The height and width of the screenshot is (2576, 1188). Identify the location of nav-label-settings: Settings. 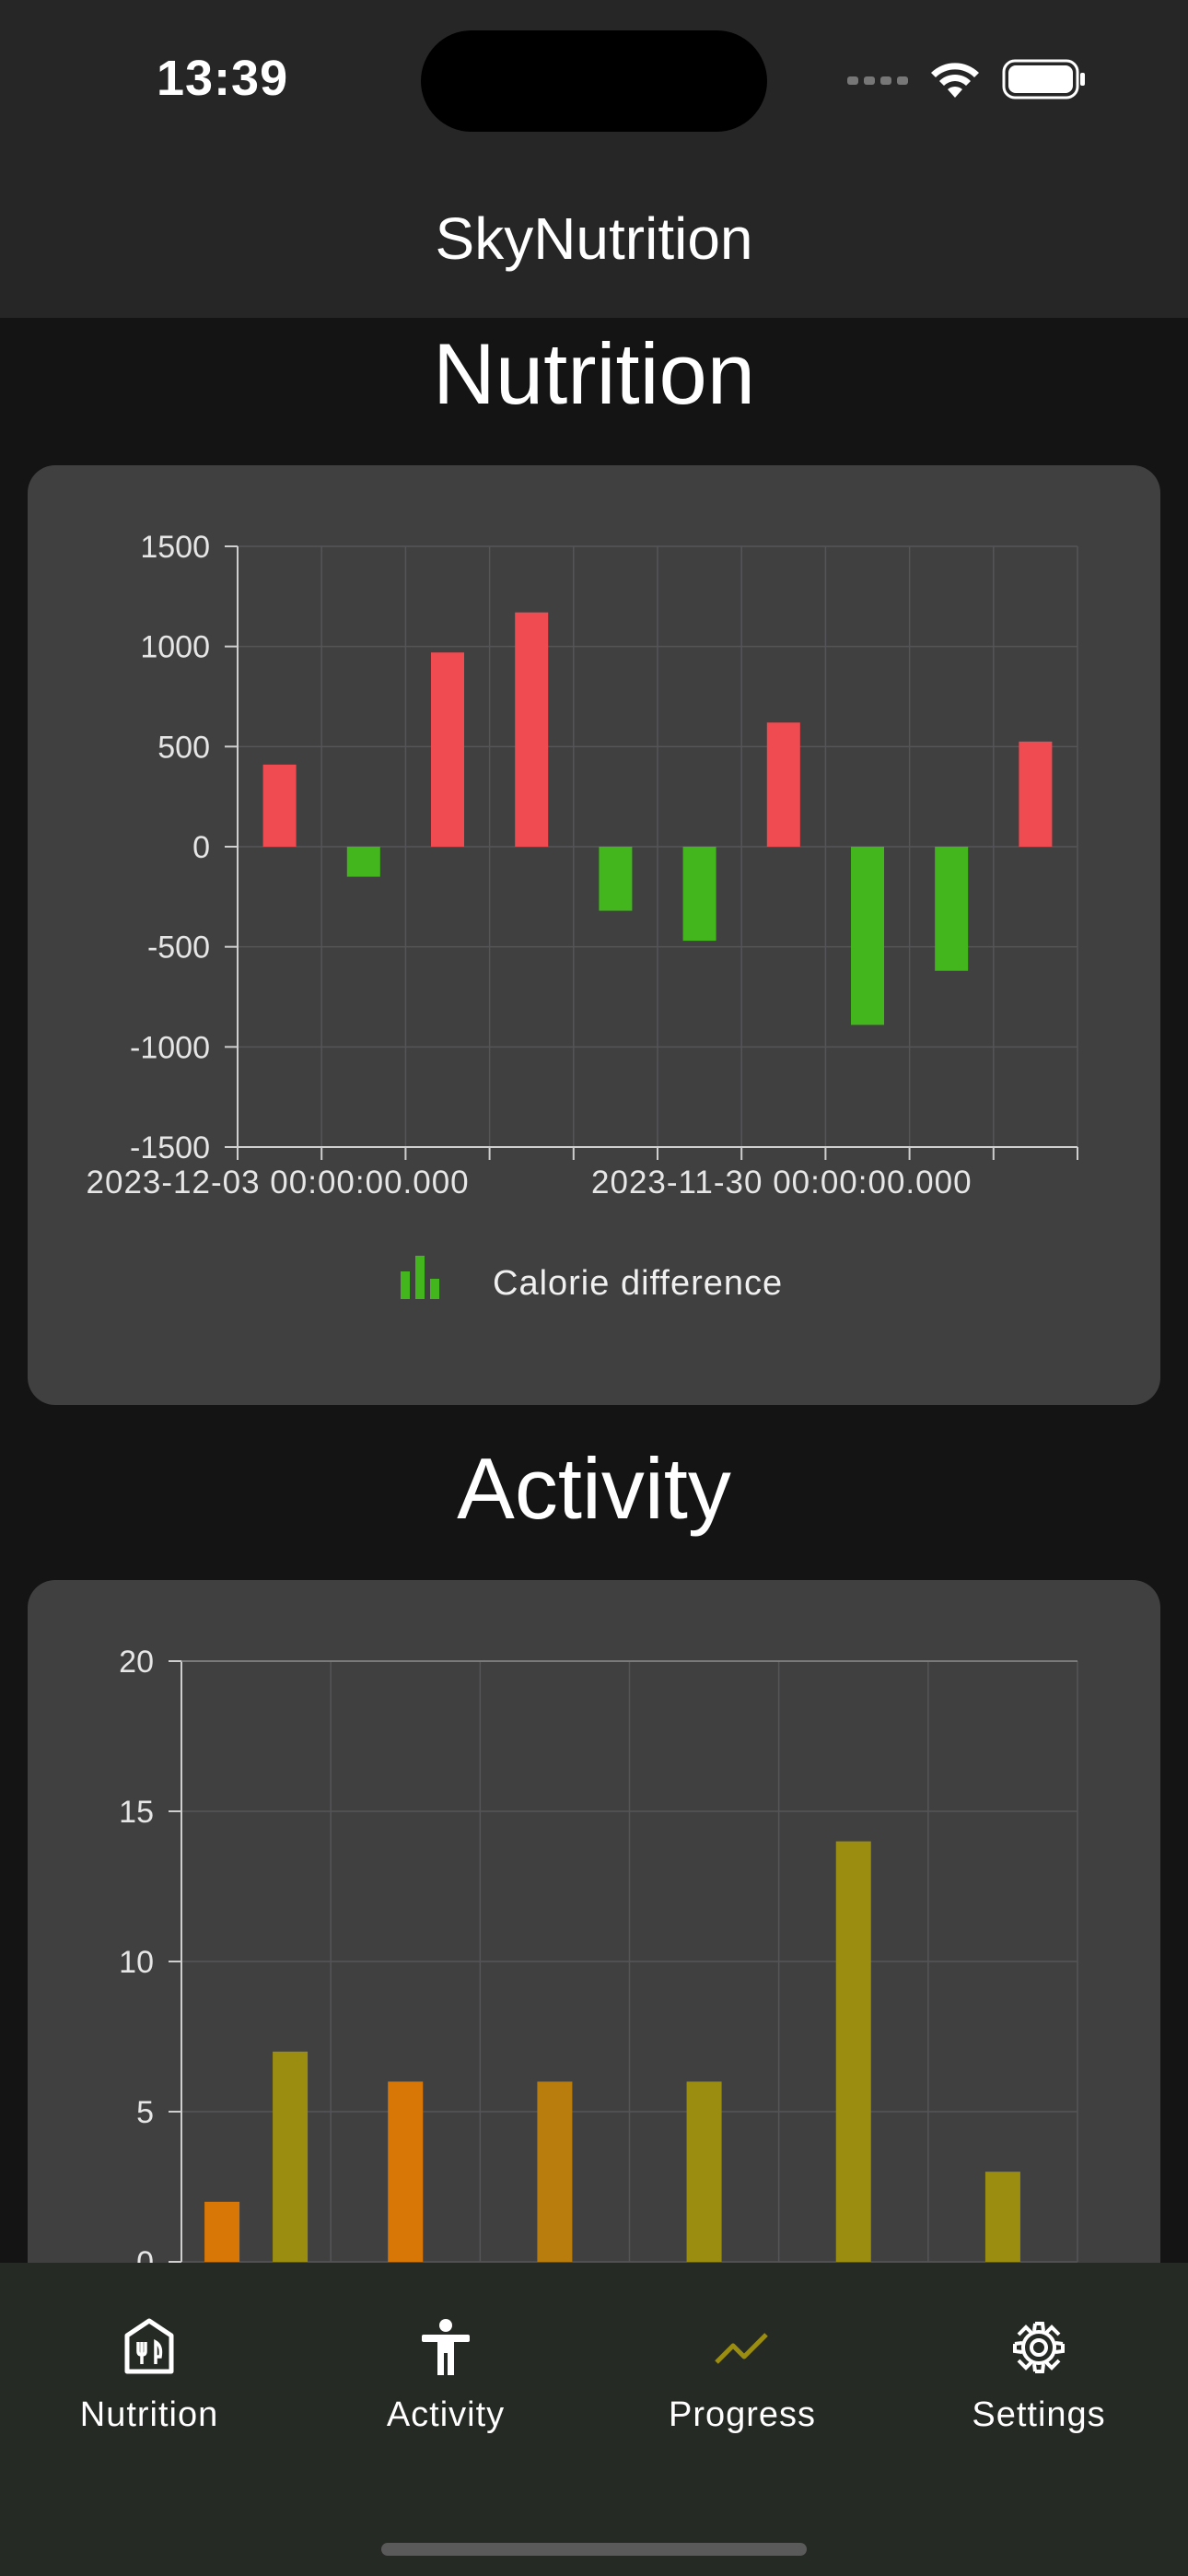
(1039, 2414).